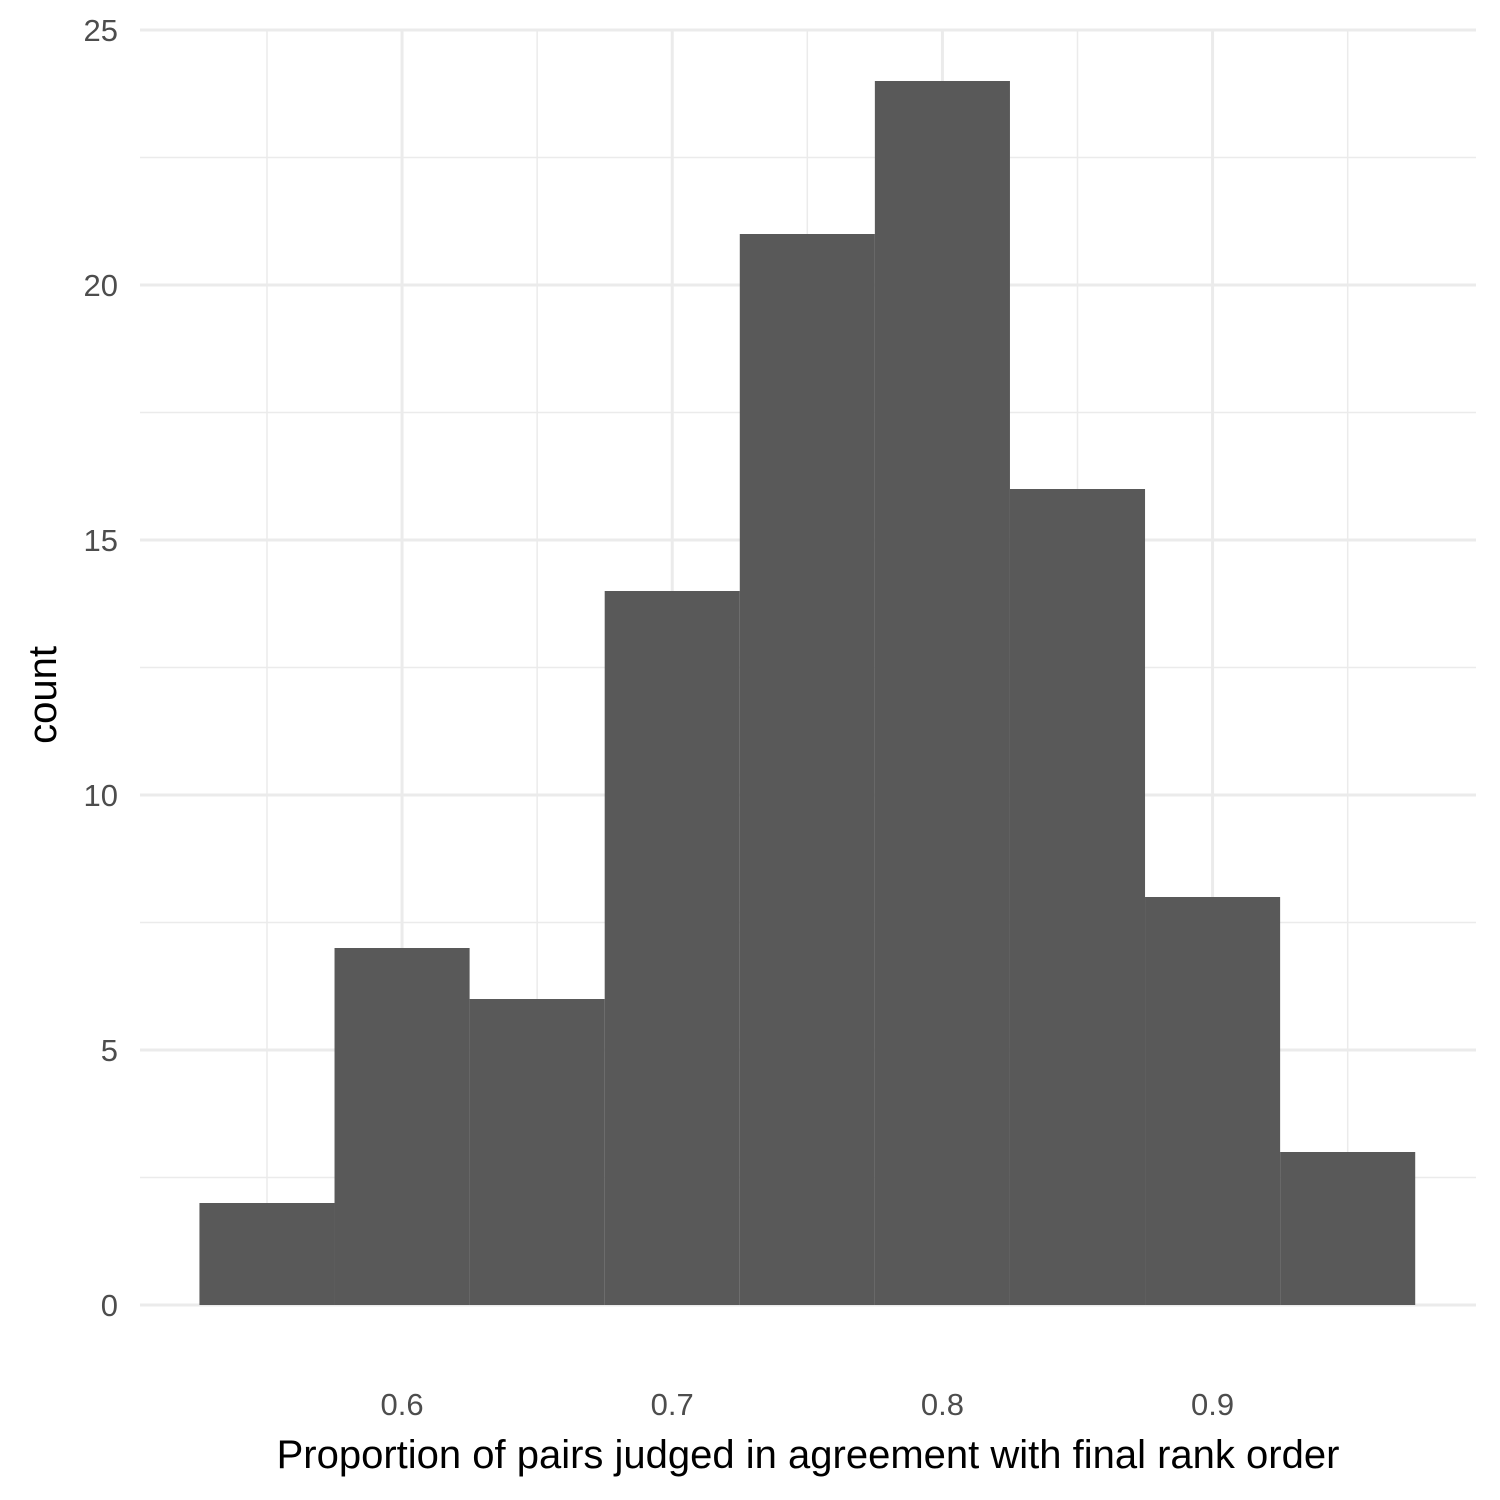  Describe the element at coordinates (402, 1404) in the screenshot. I see `x-tick-label: 0.6` at that location.